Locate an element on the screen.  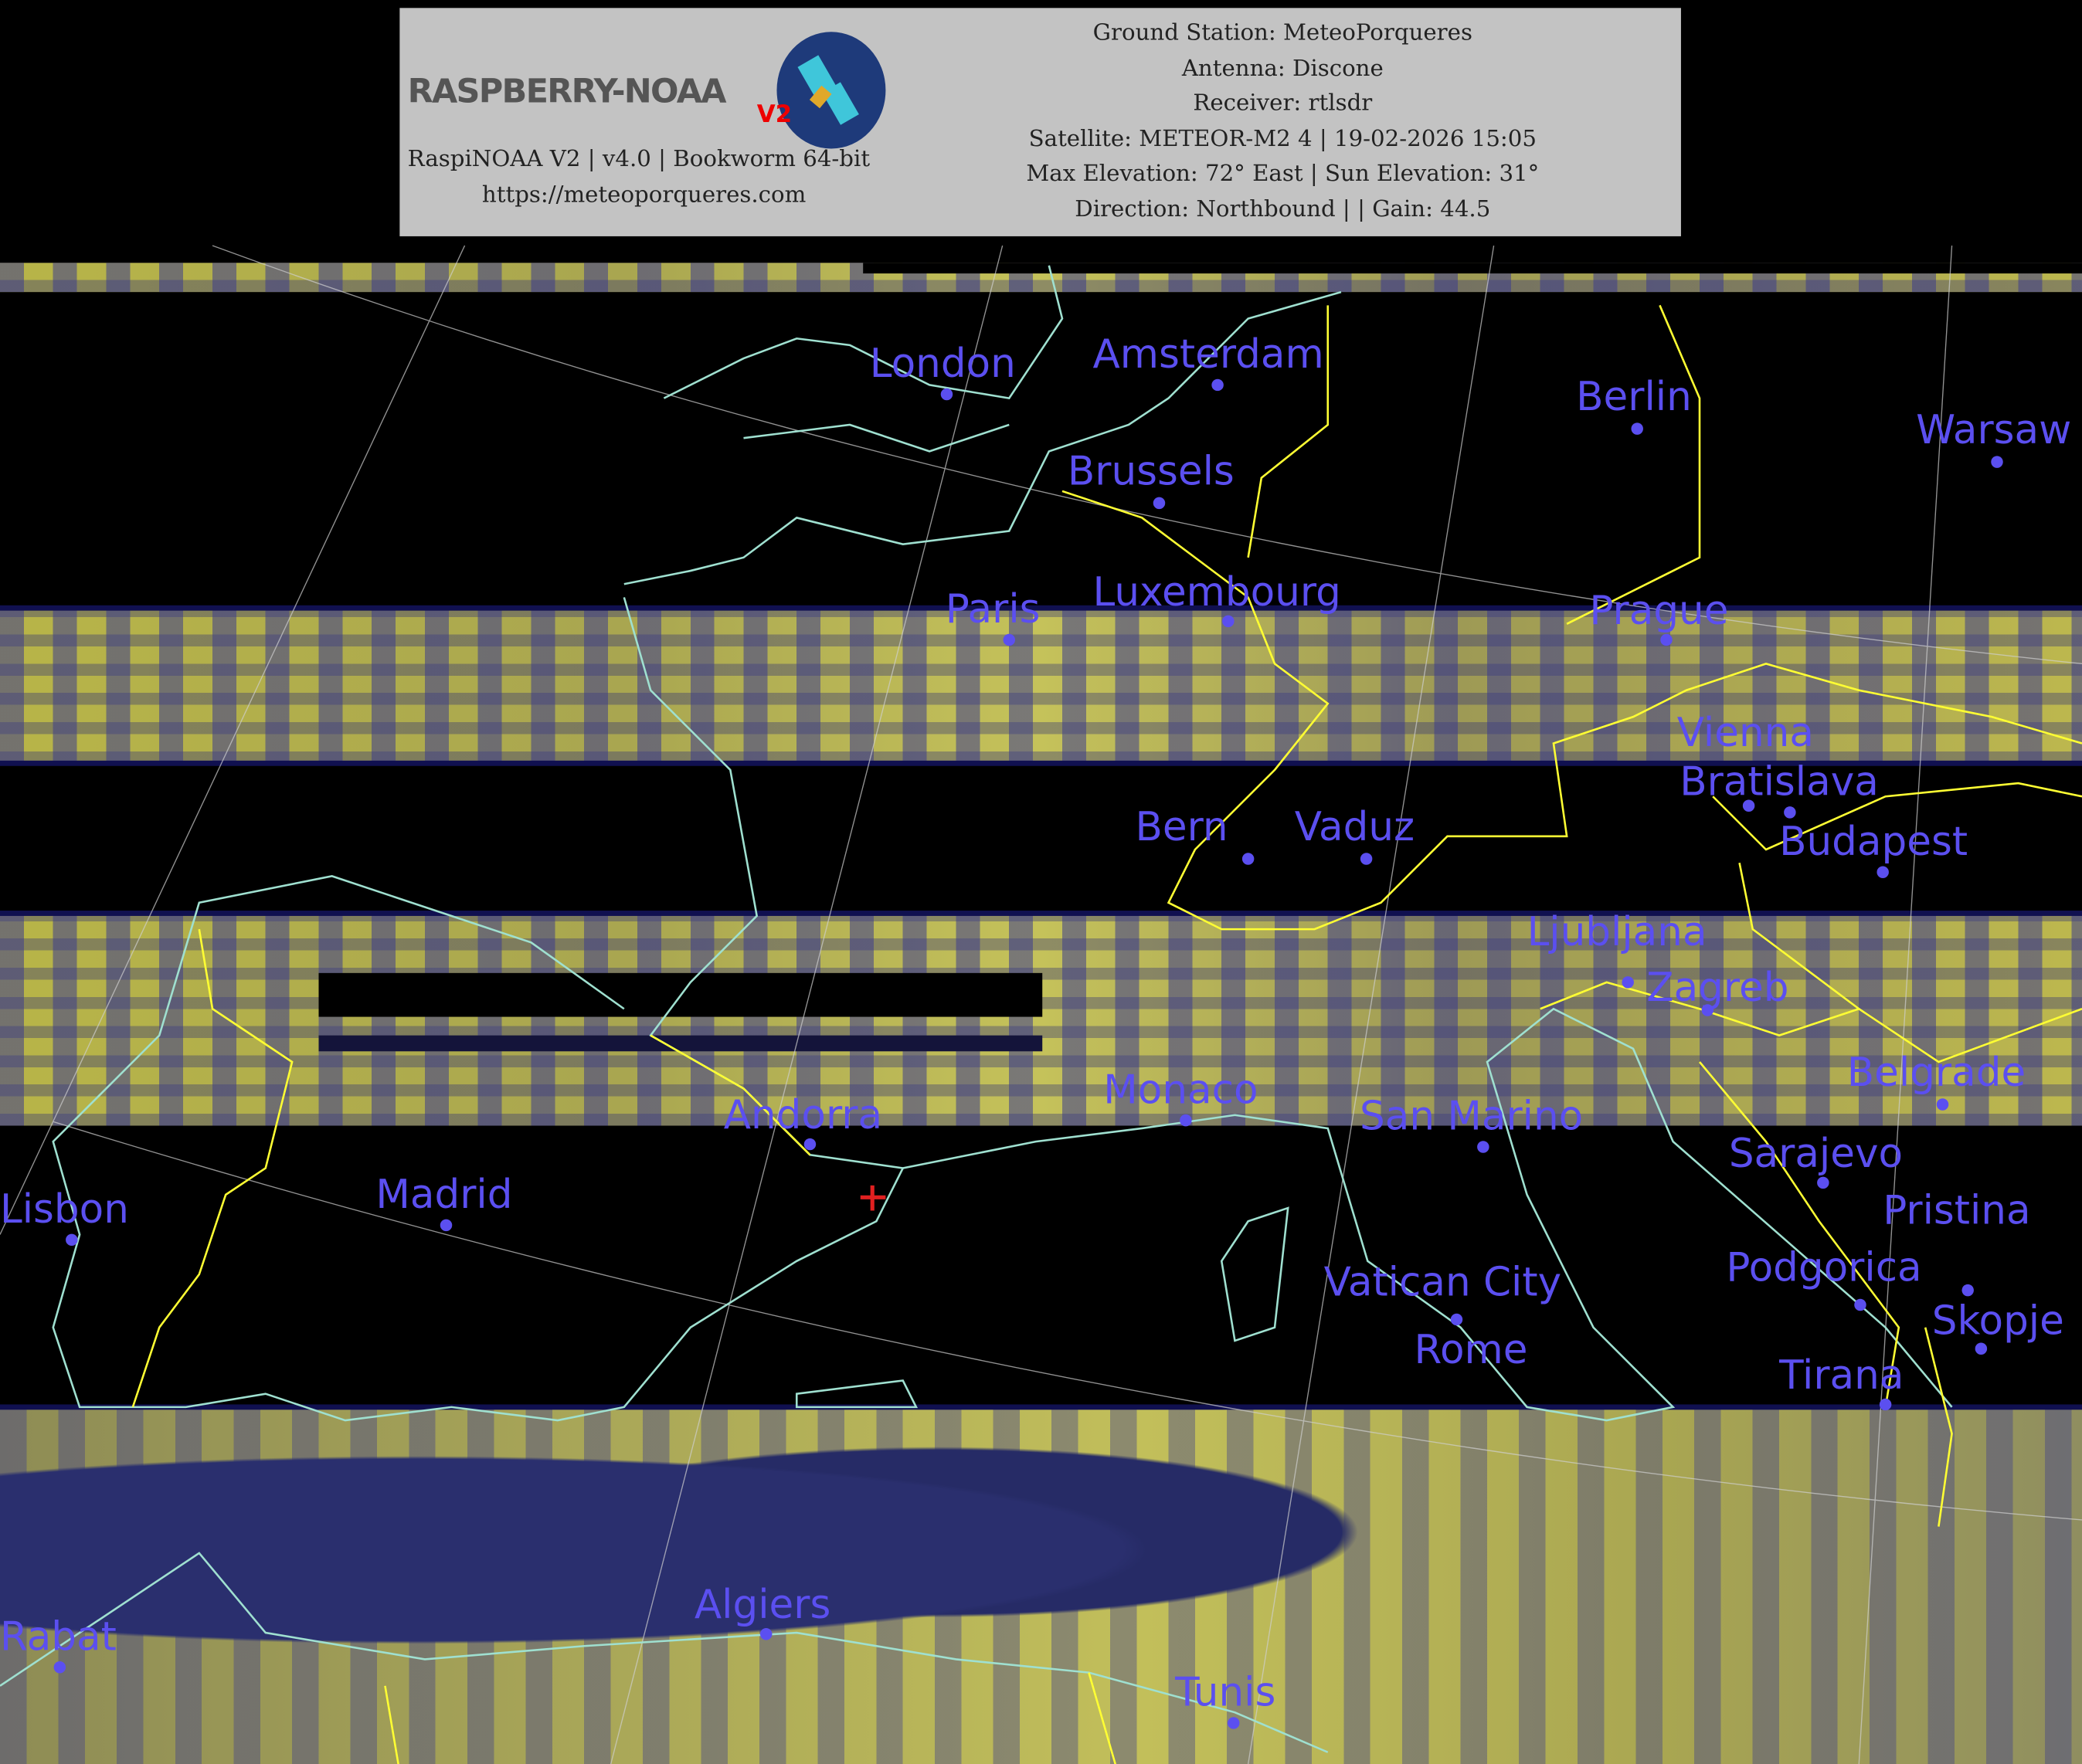
city-label-andorra: Andorra is located at coordinates (803, 1115).